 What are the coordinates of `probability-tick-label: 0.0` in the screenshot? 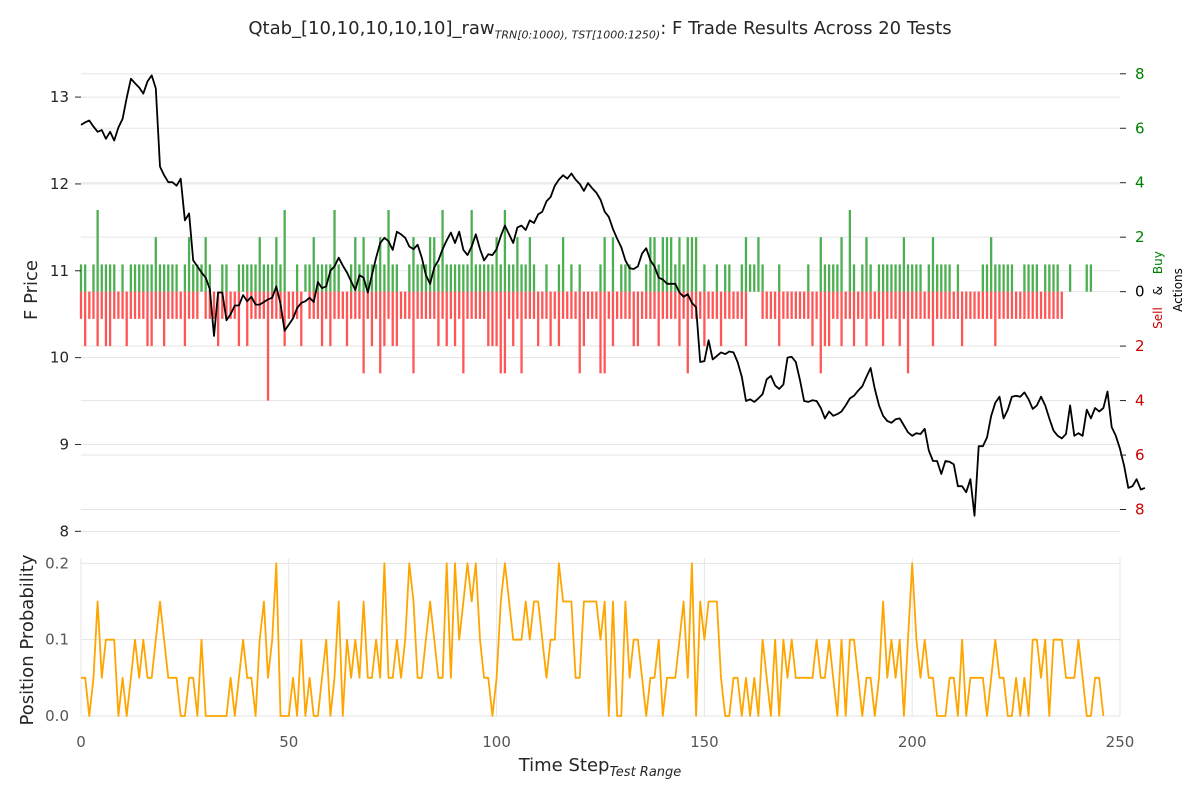 It's located at (57, 716).